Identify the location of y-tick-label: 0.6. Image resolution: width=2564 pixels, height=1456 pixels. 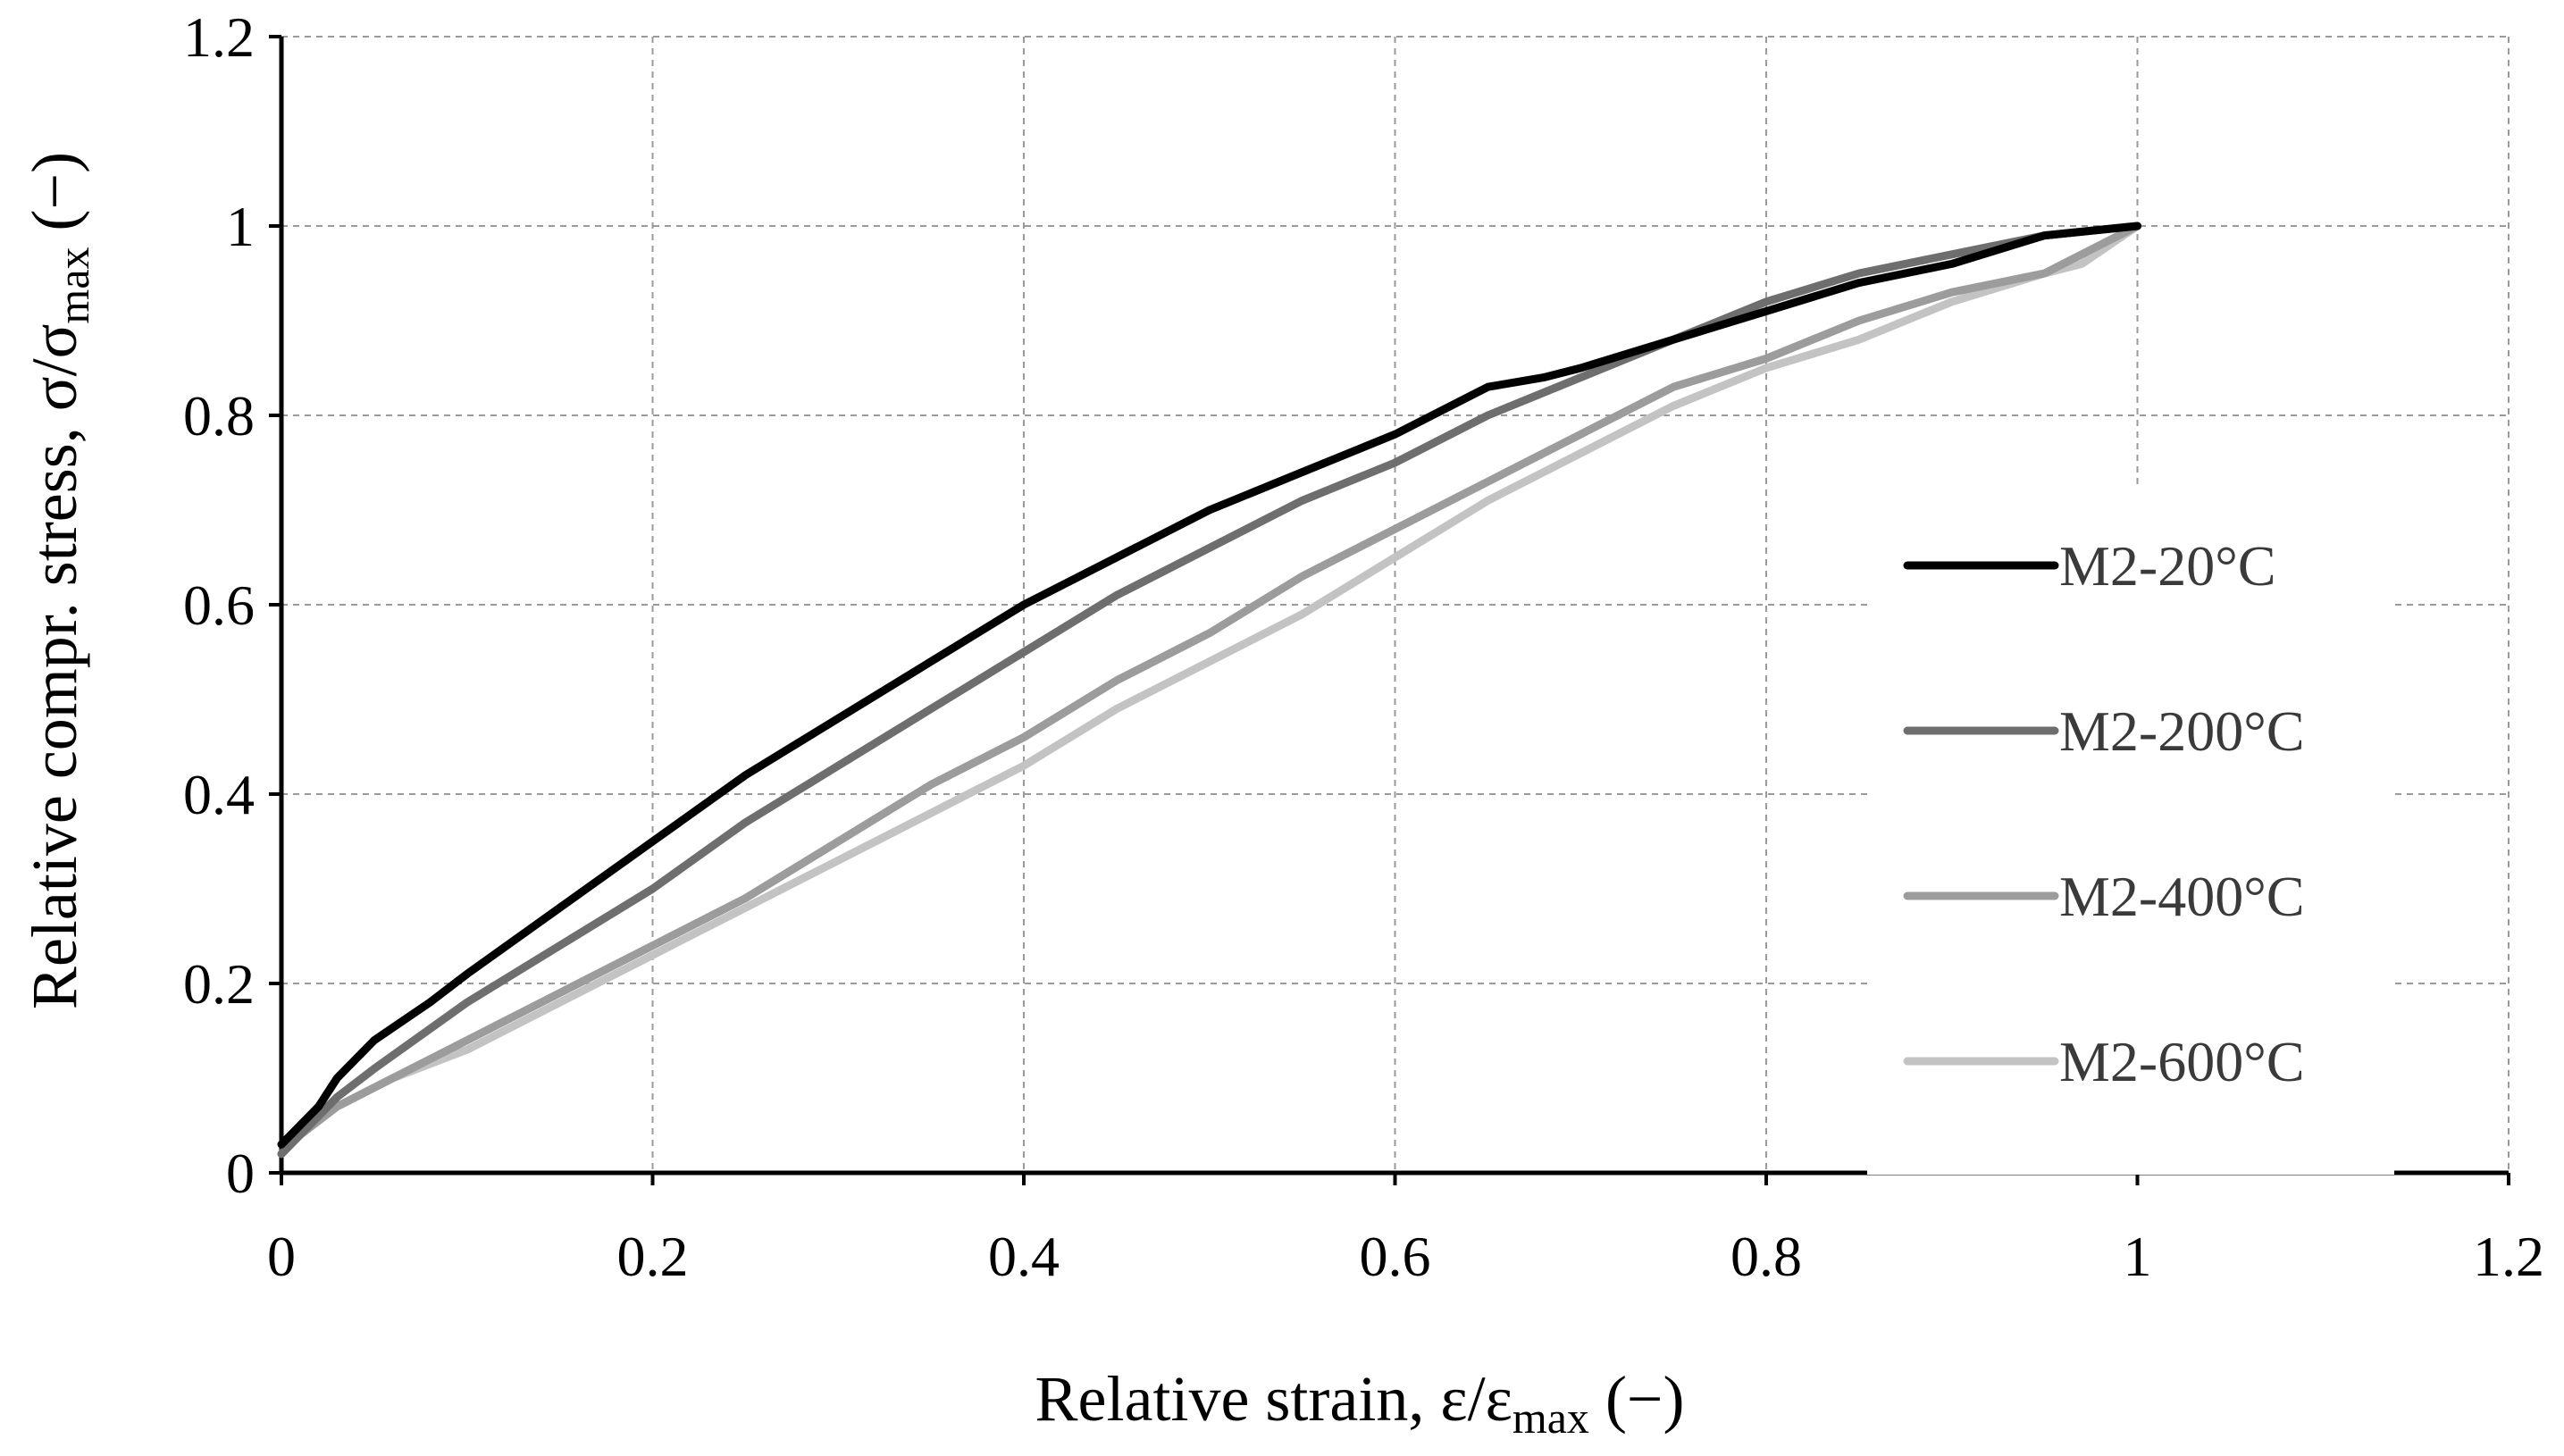
(219, 605).